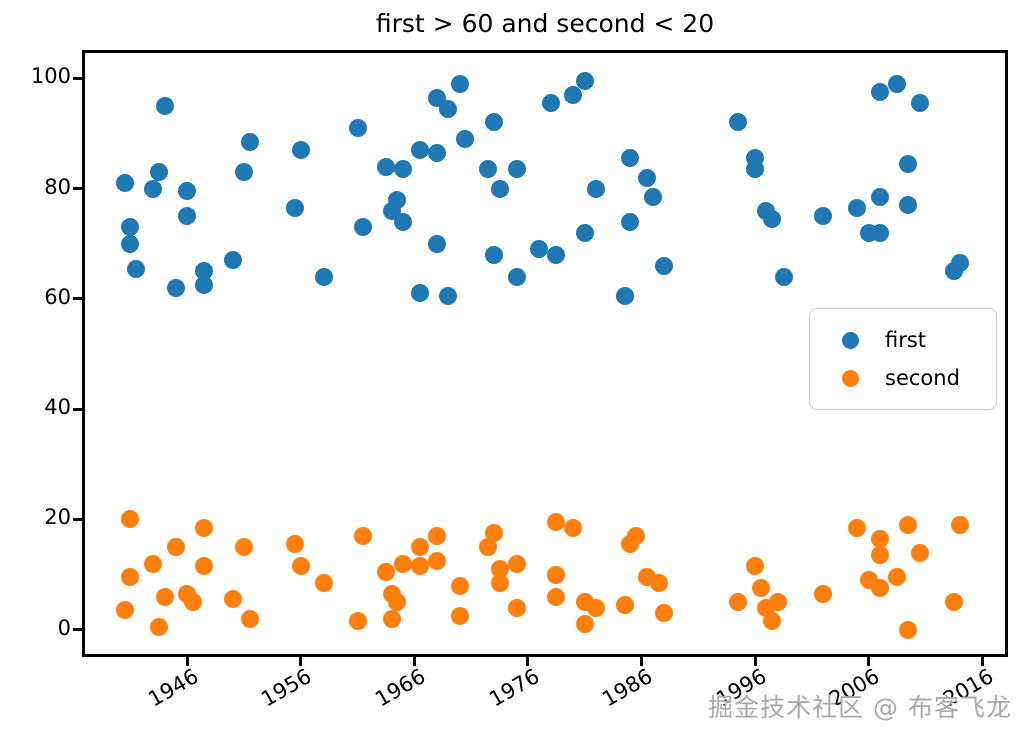  Describe the element at coordinates (545, 23) in the screenshot. I see `chart-title: first > 60 and second < 20` at that location.